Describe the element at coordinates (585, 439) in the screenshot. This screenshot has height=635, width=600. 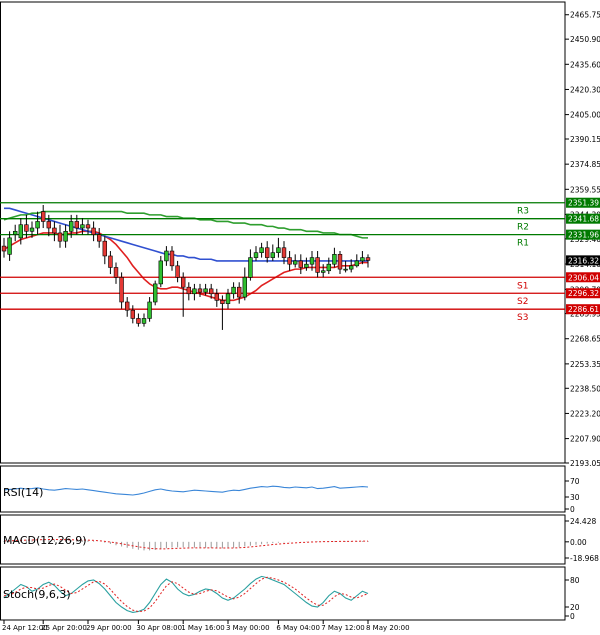
I see `price-tick-label: 2207.90` at that location.